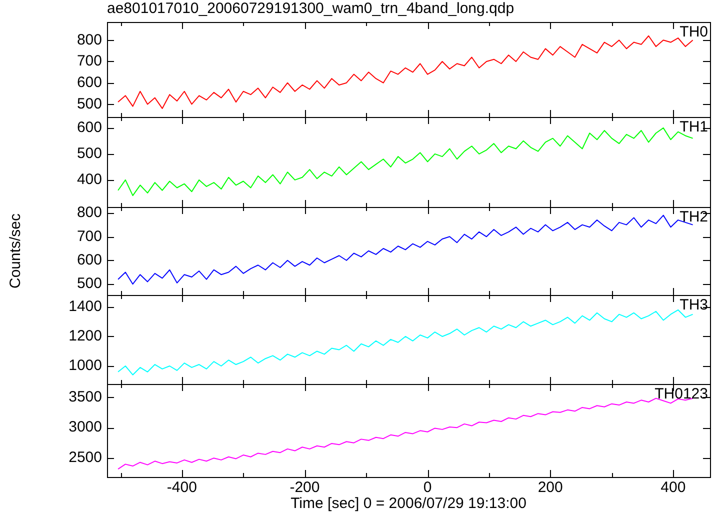  Describe the element at coordinates (550, 487) in the screenshot. I see `x-tick-label: 200` at that location.